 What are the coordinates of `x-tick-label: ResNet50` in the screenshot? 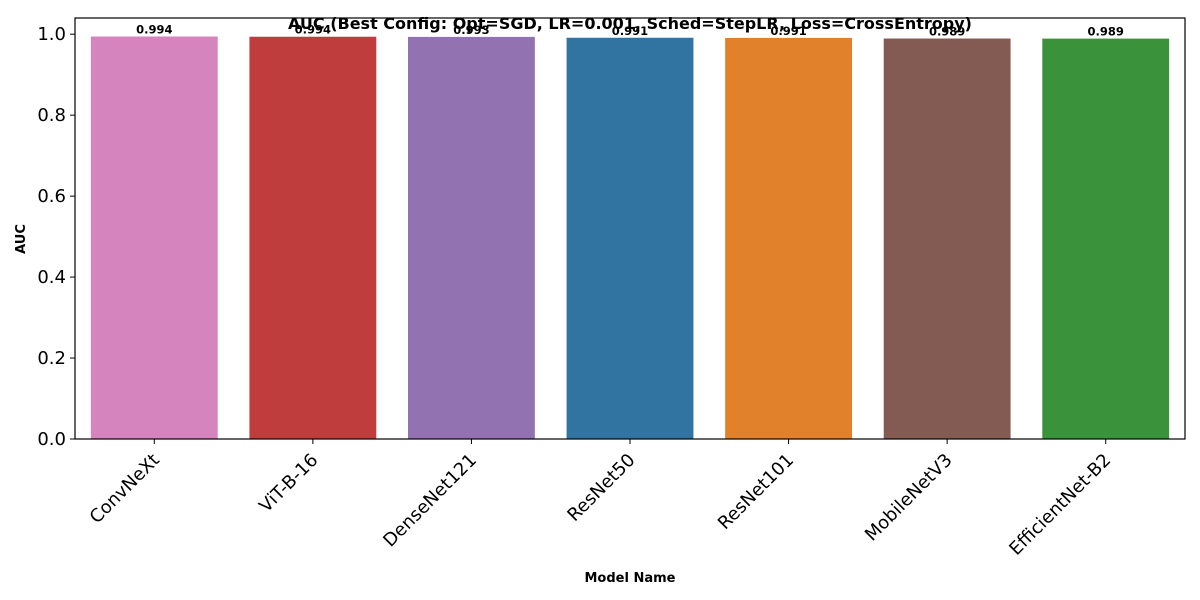 It's located at (601, 488).